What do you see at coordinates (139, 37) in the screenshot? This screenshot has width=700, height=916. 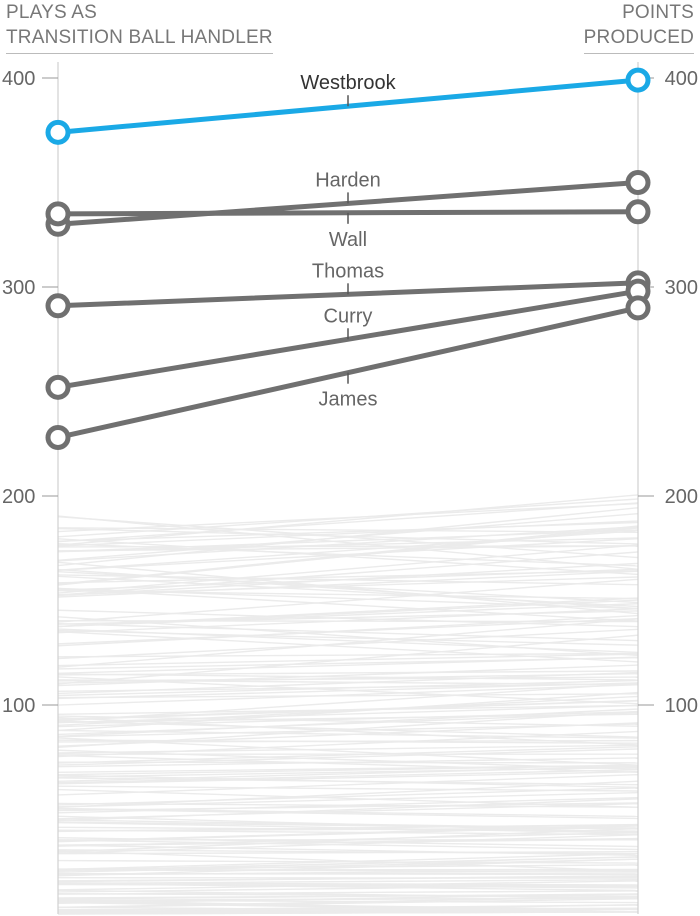 I see `left-header-line2: TRANSITION BALL HANDLER` at bounding box center [139, 37].